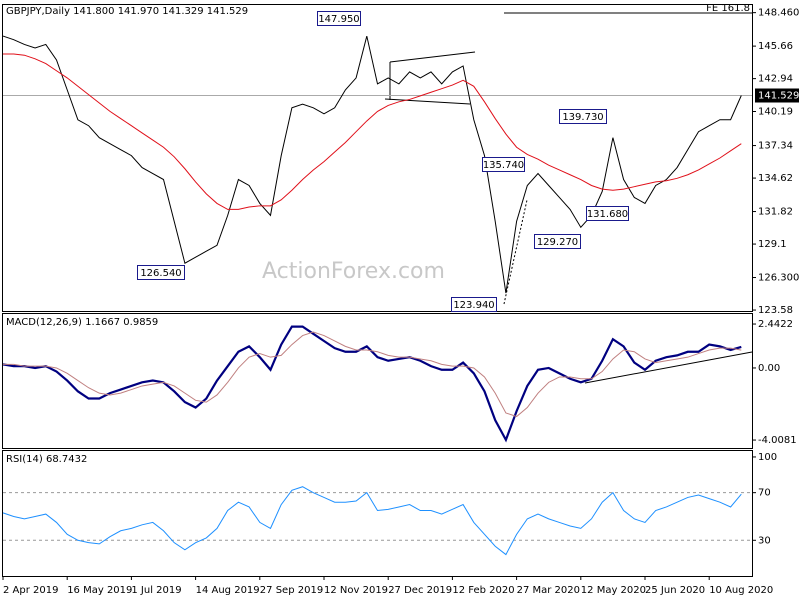  I want to click on last-price-box, so click(777, 95).